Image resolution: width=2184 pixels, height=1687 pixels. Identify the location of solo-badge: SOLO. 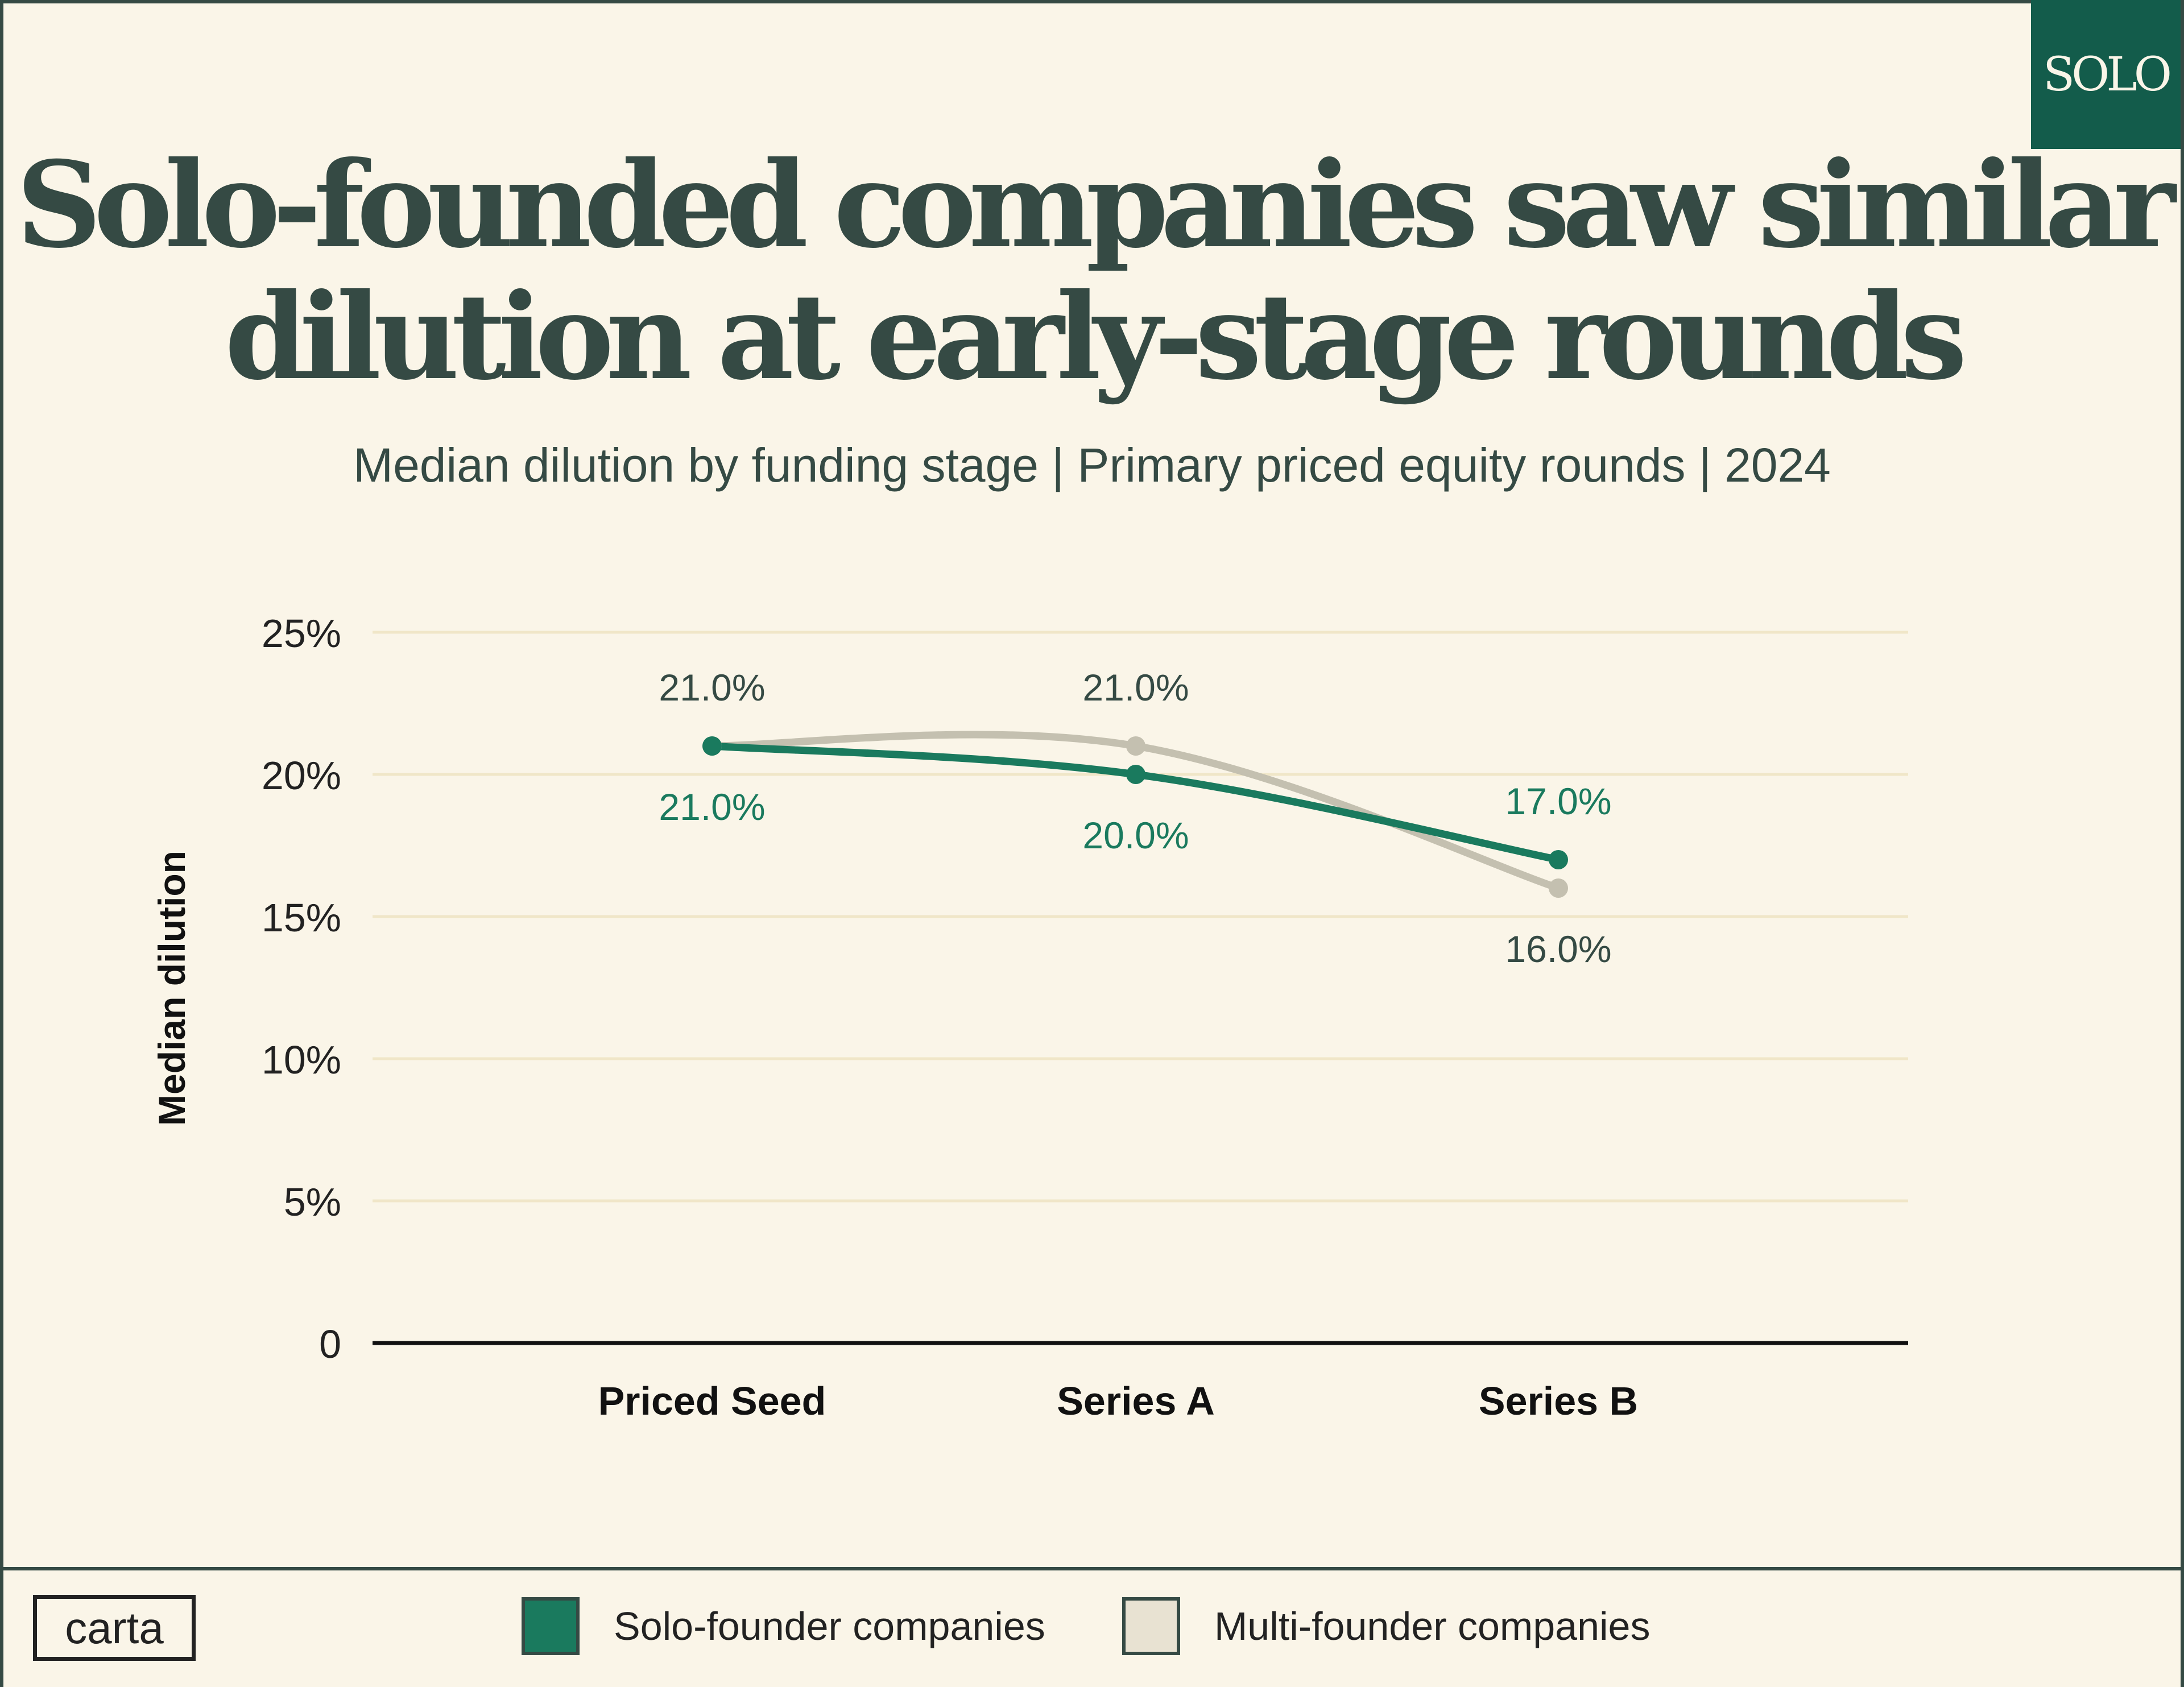
(2106, 74).